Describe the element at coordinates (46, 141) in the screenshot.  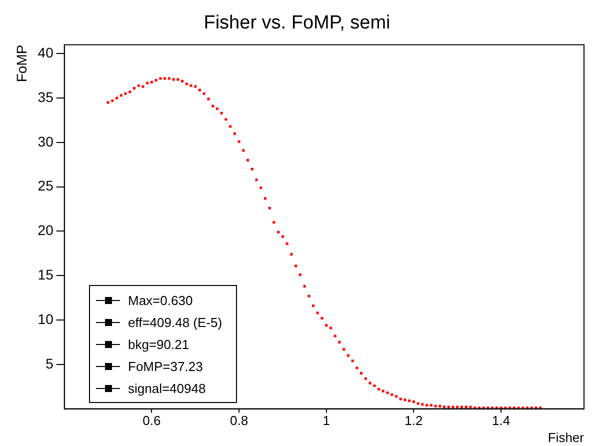
I see `y-tick-label: 30` at that location.